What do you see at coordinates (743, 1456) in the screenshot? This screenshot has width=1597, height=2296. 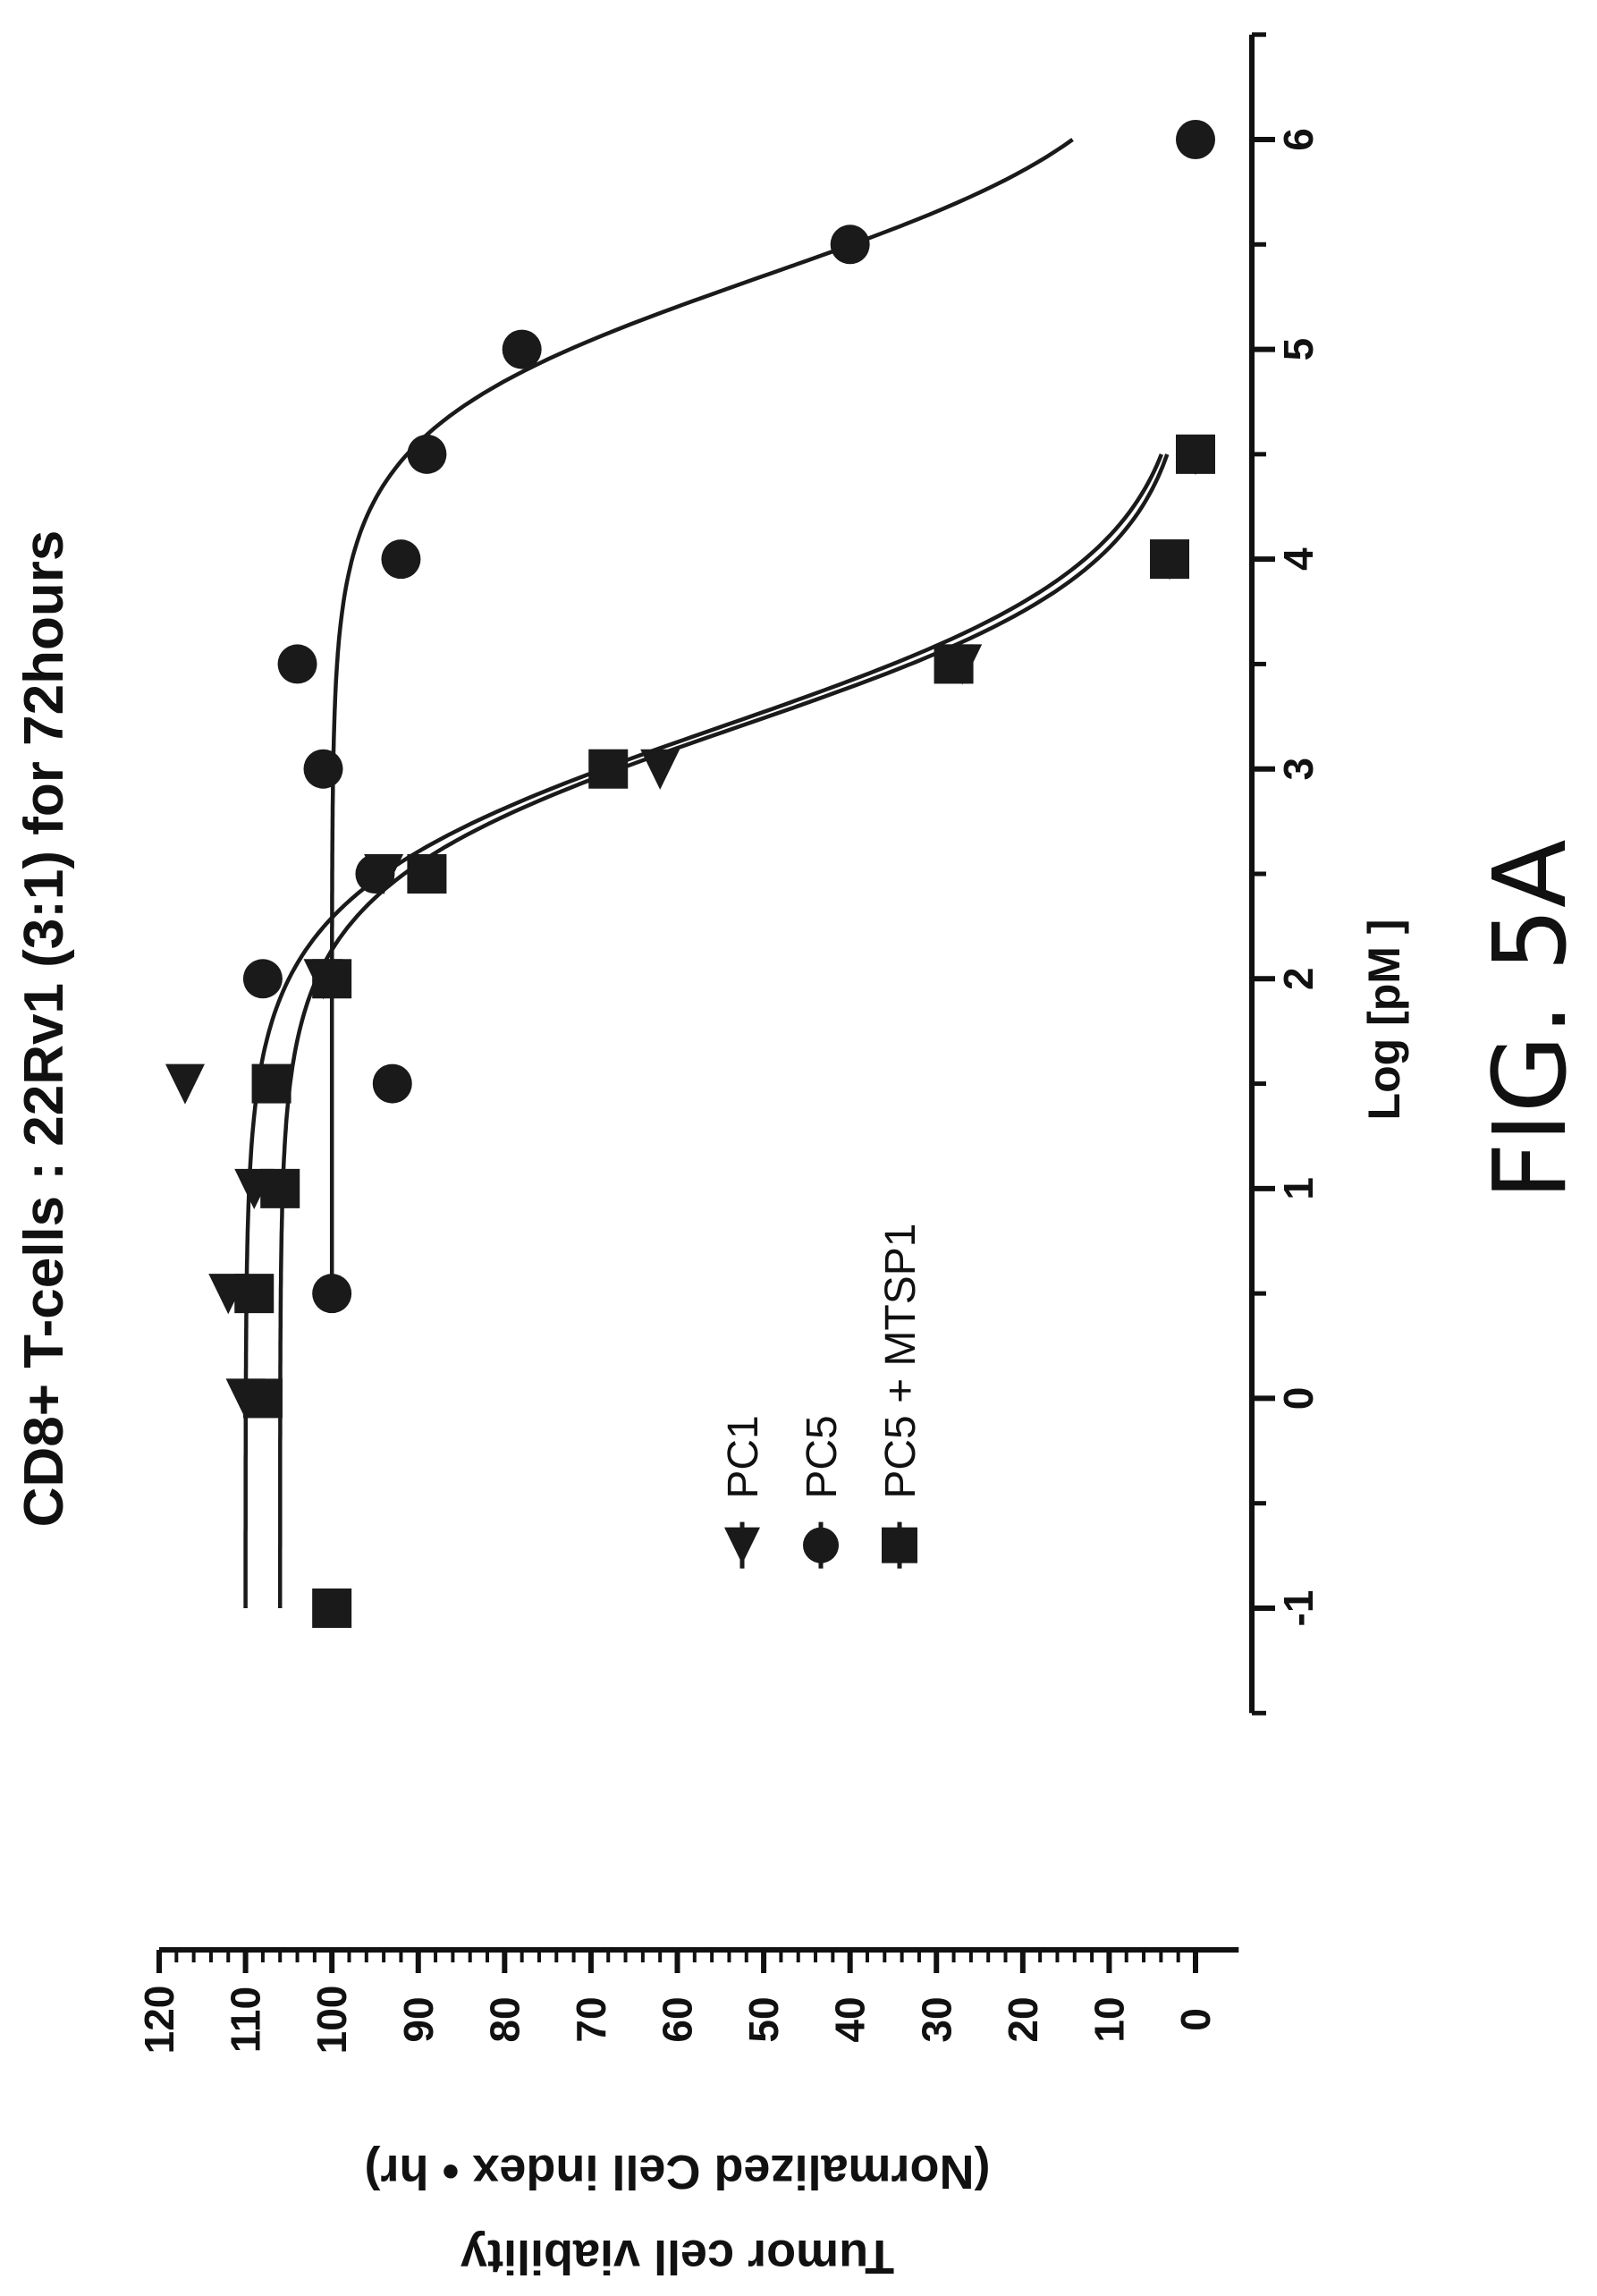 I see `legend-label: PC1` at bounding box center [743, 1456].